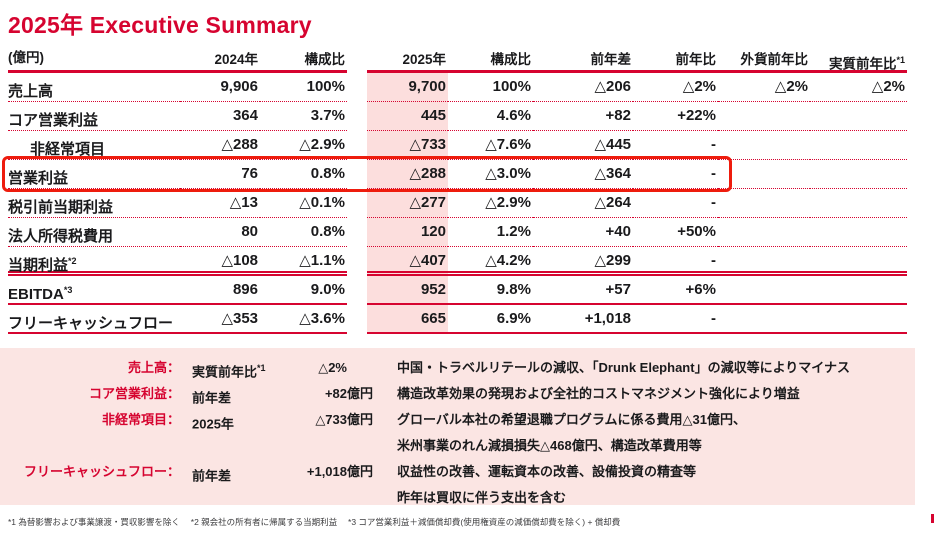 The width and height of the screenshot is (934, 535). What do you see at coordinates (101, 471) in the screenshot?
I see `comment-label: フリーキャッシュフロー：` at bounding box center [101, 471].